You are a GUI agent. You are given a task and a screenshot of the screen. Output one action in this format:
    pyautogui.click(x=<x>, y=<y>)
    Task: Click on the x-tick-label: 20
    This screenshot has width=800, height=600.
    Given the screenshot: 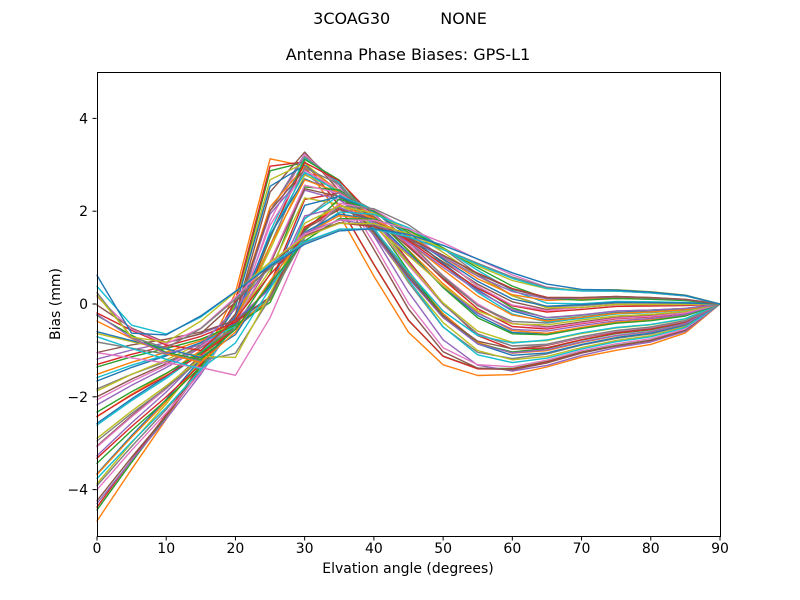 What is the action you would take?
    pyautogui.click(x=236, y=549)
    